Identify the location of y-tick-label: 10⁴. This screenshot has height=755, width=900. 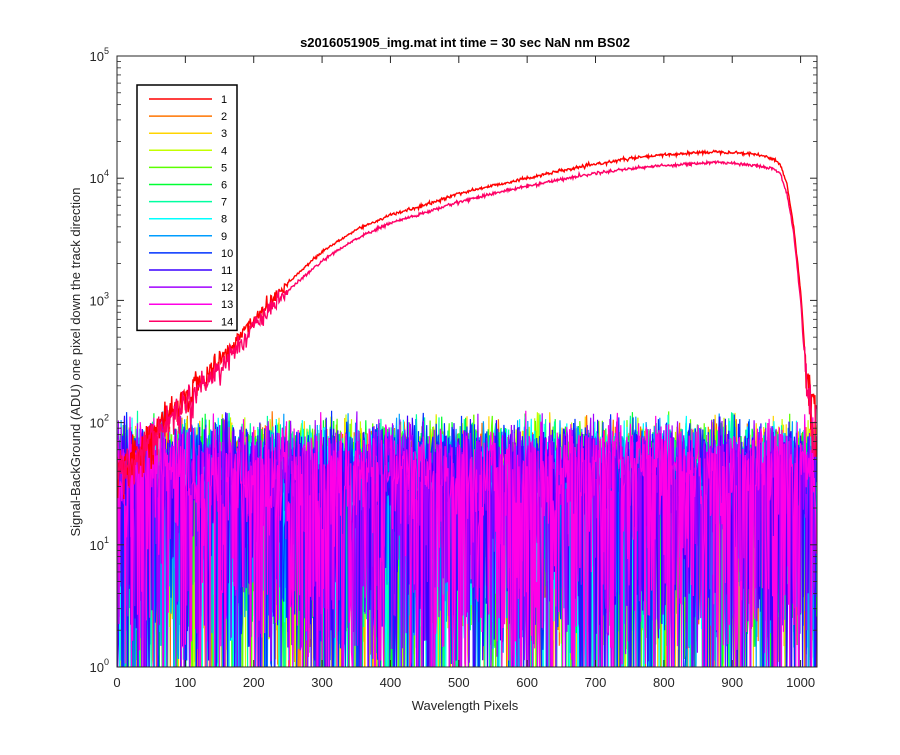
(99, 177).